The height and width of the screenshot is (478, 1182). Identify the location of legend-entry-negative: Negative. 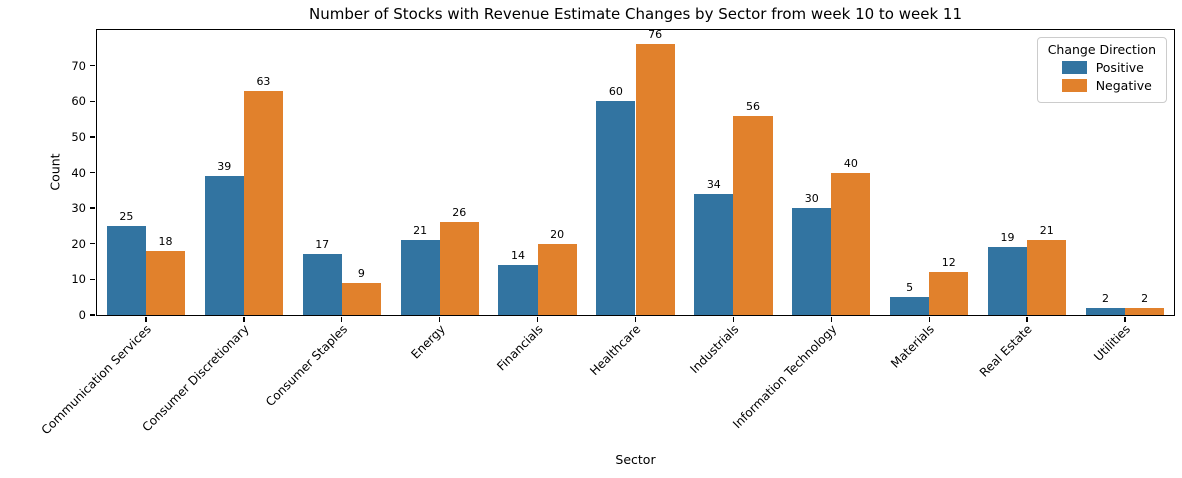
(1108, 85).